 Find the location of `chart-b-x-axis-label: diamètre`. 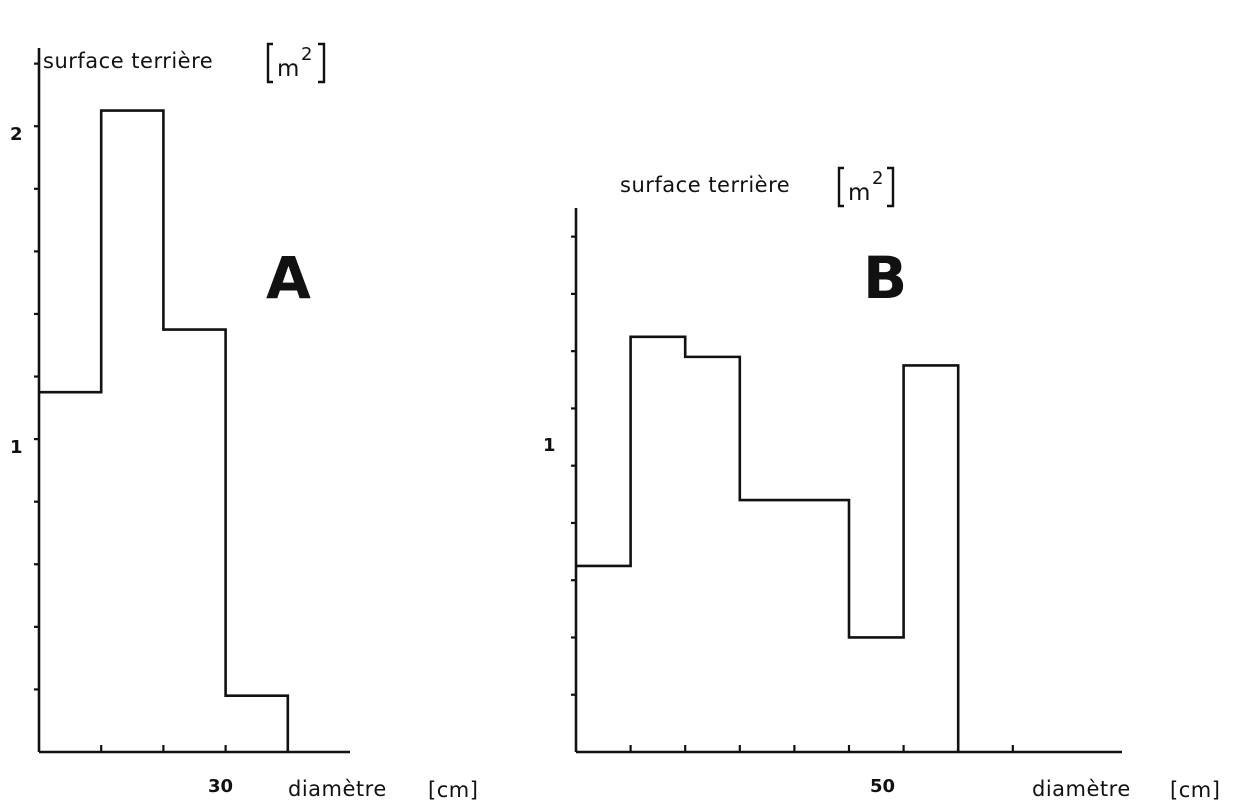

chart-b-x-axis-label: diamètre is located at coordinates (1081, 789).